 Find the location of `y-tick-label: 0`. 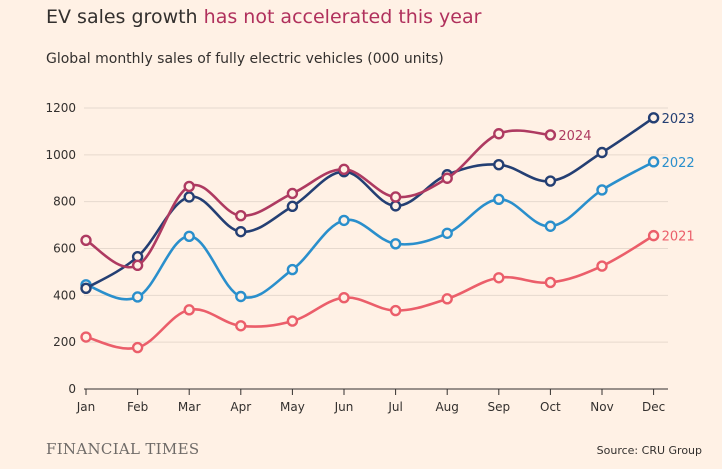

y-tick-label: 0 is located at coordinates (72, 389).